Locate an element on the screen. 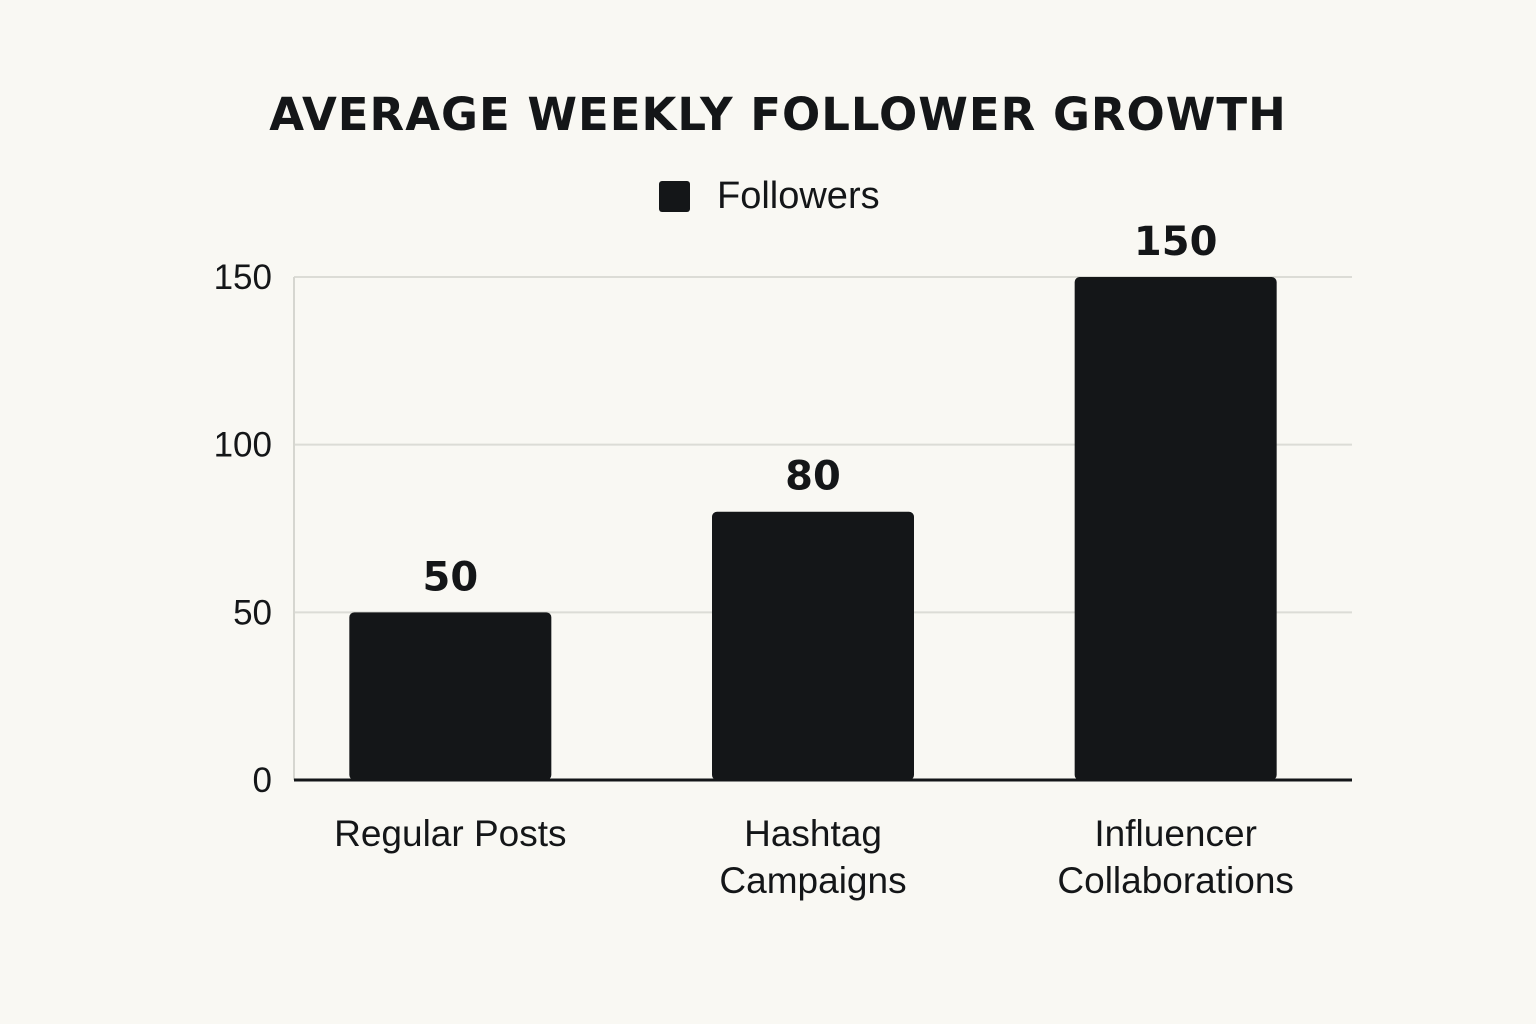 The image size is (1536, 1024). x-tick-label-line: Regular Posts is located at coordinates (450, 833).